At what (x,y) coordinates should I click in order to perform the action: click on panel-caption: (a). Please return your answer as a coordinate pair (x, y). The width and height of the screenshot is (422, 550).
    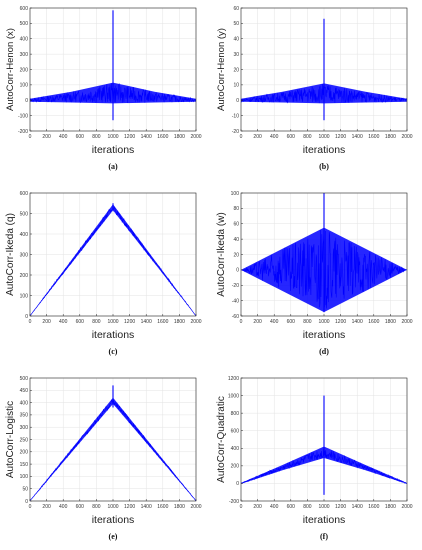
    Looking at the image, I should click on (113, 166).